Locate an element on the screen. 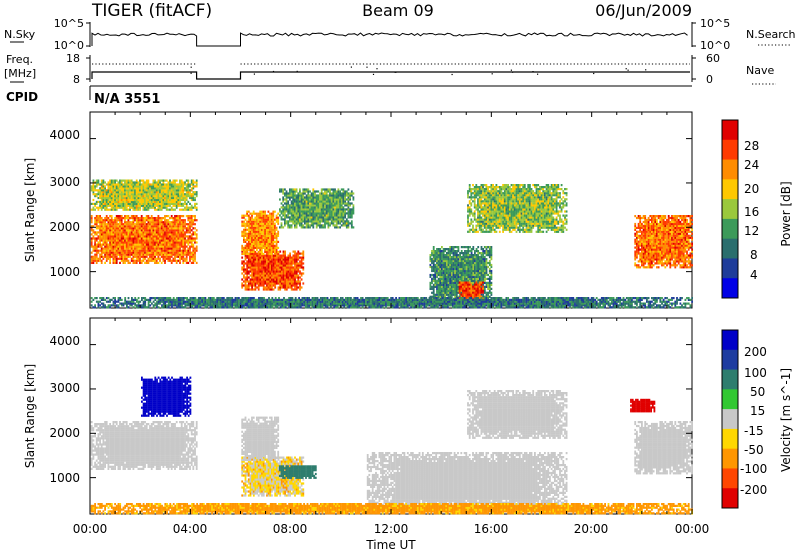 The height and width of the screenshot is (554, 800). nsky-tick-high: 10^5 is located at coordinates (69, 23).